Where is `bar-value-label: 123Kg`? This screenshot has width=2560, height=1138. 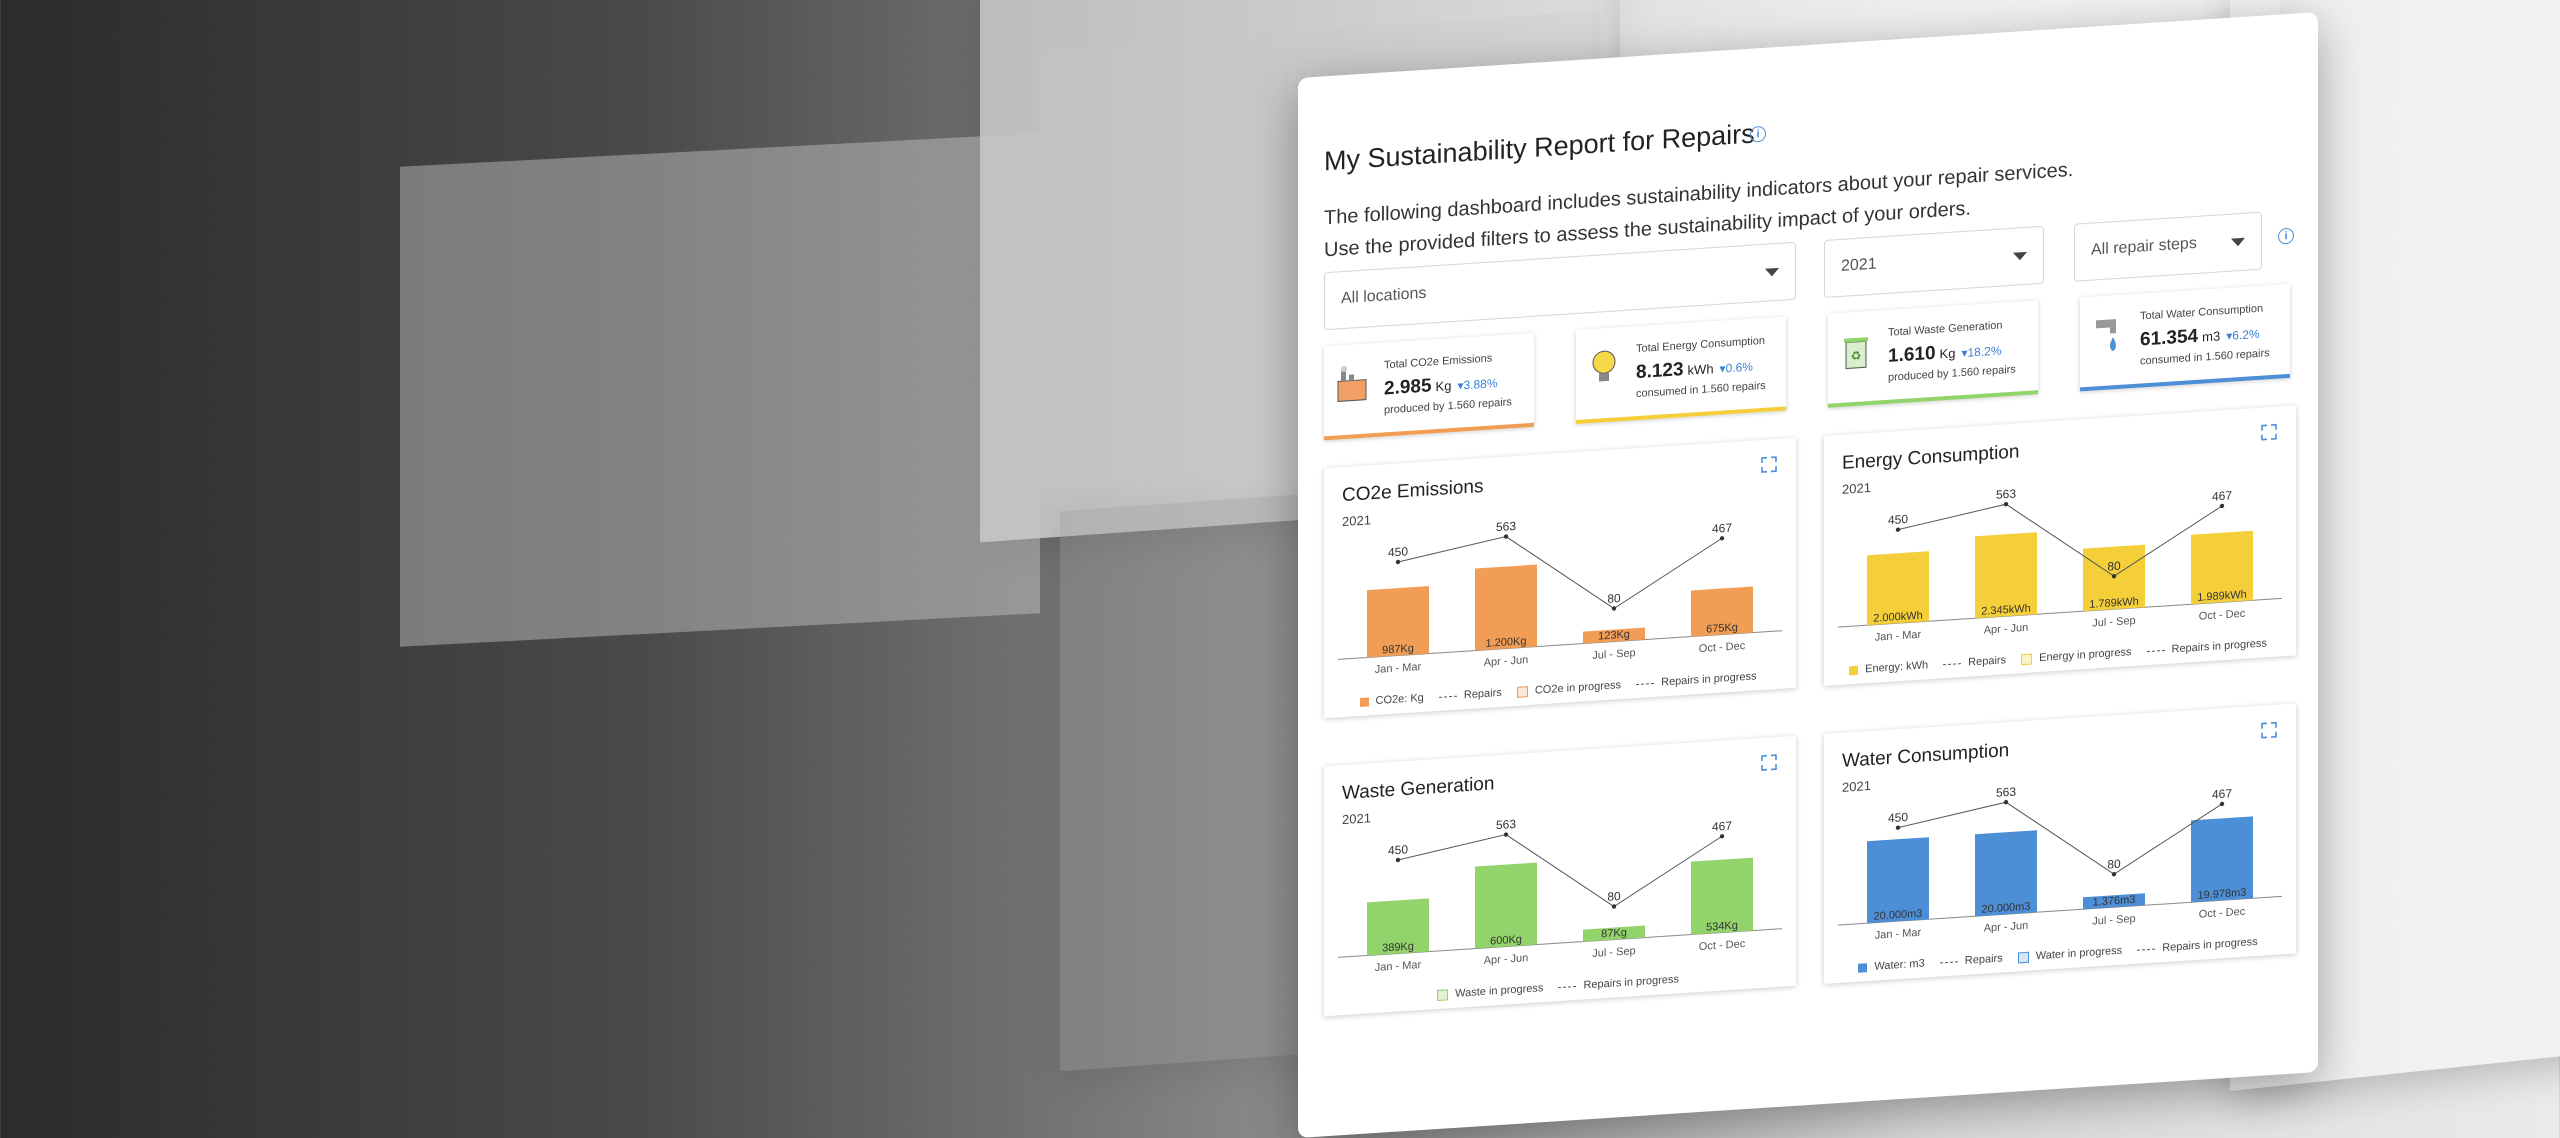
bar-value-label: 123Kg is located at coordinates (1614, 636).